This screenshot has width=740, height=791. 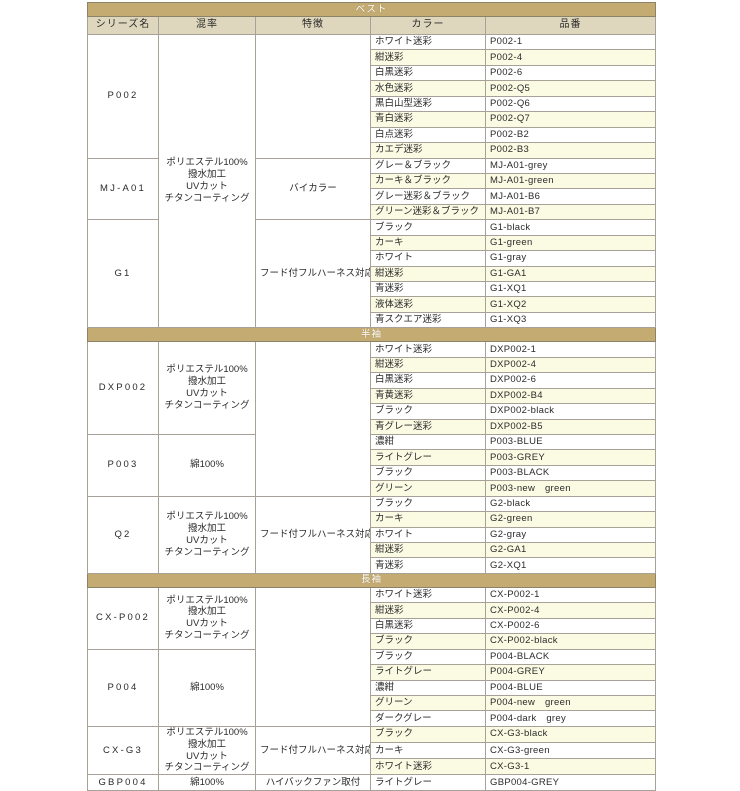 I want to click on code-cell: G1-green, so click(x=570, y=243).